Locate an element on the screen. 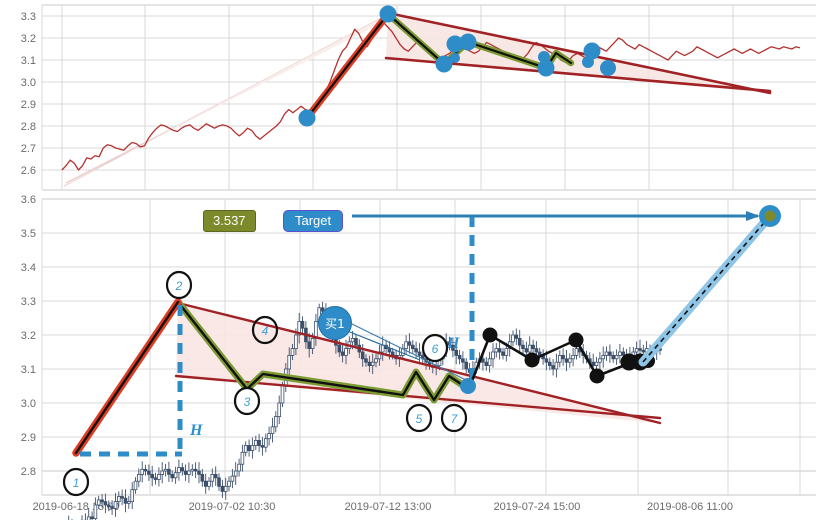 Image resolution: width=816 pixels, height=520 pixels. ytick-label: 3.3 is located at coordinates (28, 302).